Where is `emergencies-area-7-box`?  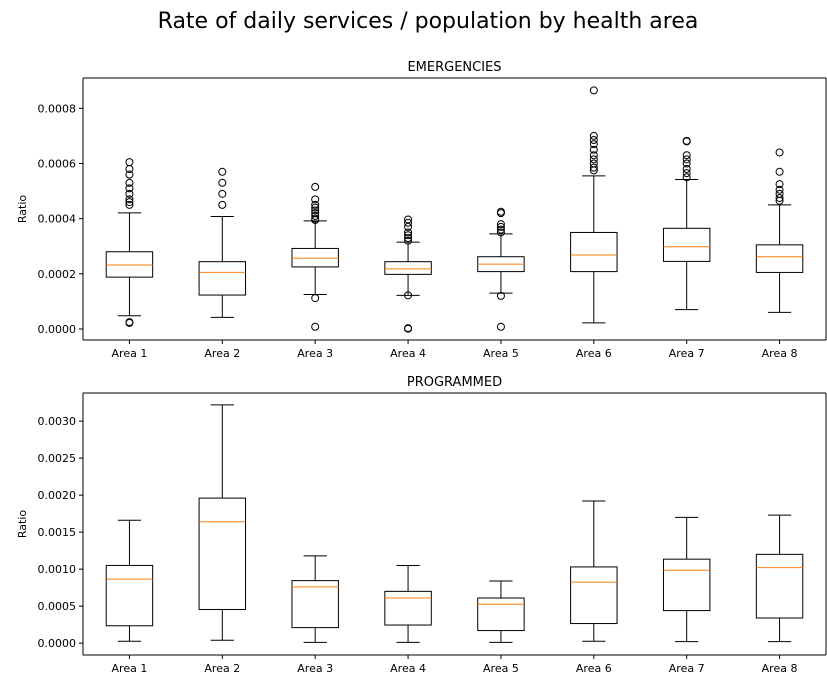
emergencies-area-7-box is located at coordinates (686, 244).